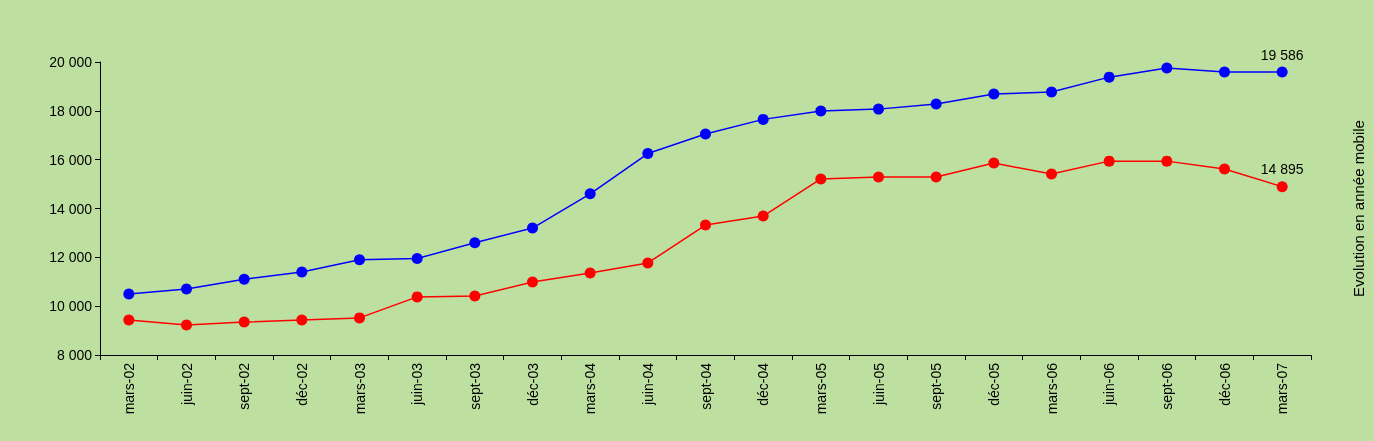 The height and width of the screenshot is (441, 1374). Describe the element at coordinates (74, 355) in the screenshot. I see `y-tick-label: 8 000` at that location.